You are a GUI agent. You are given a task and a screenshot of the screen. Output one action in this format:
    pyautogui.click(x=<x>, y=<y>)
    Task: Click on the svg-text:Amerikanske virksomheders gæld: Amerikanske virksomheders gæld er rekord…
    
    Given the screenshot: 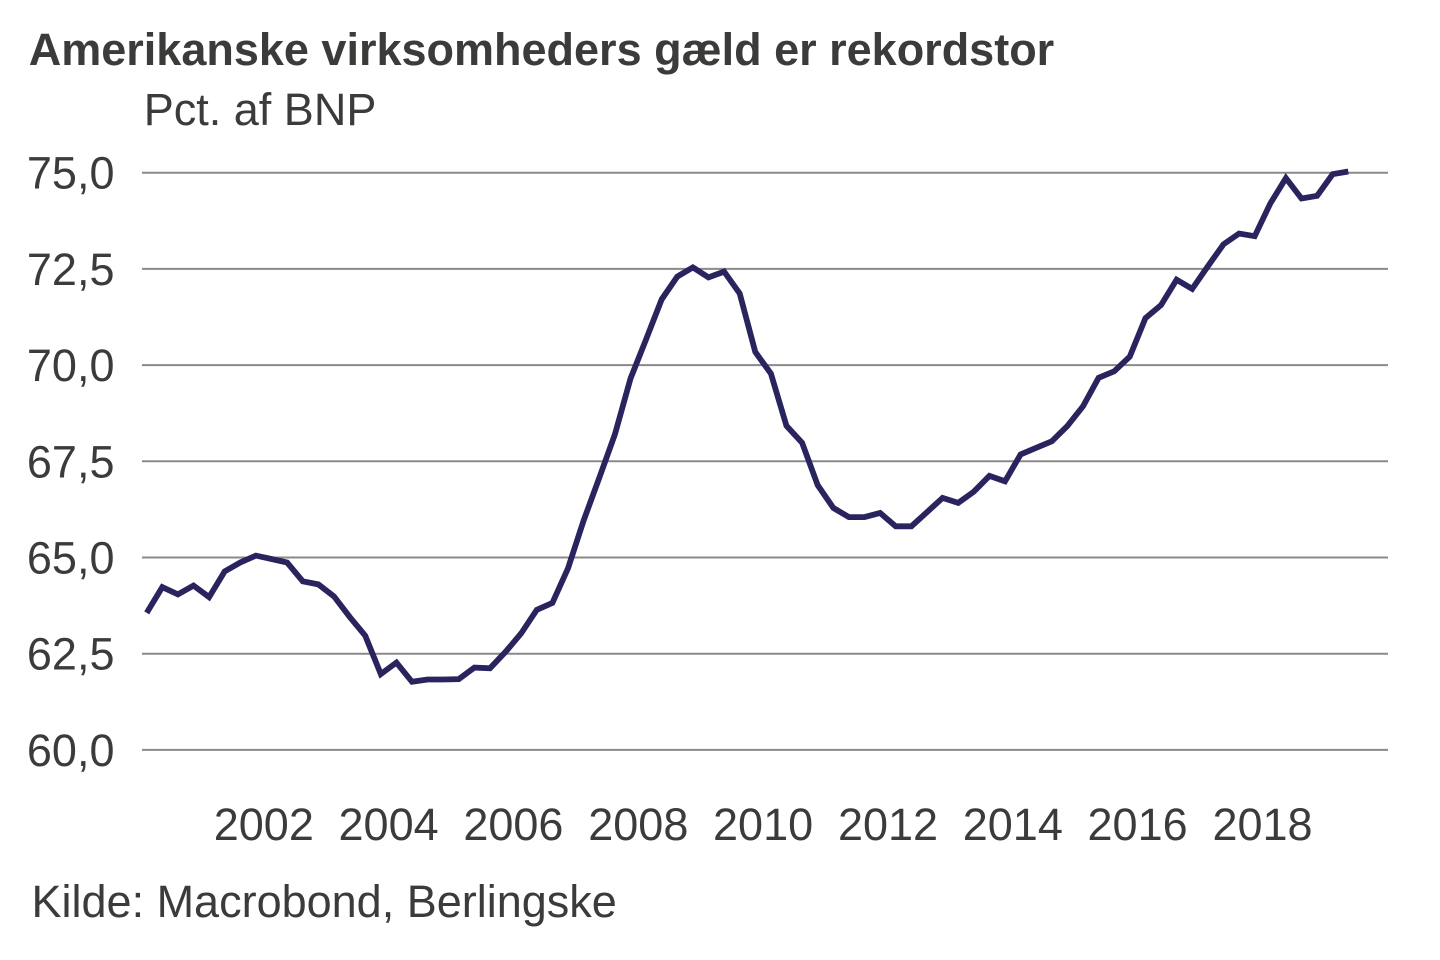 What is the action you would take?
    pyautogui.click(x=541, y=49)
    